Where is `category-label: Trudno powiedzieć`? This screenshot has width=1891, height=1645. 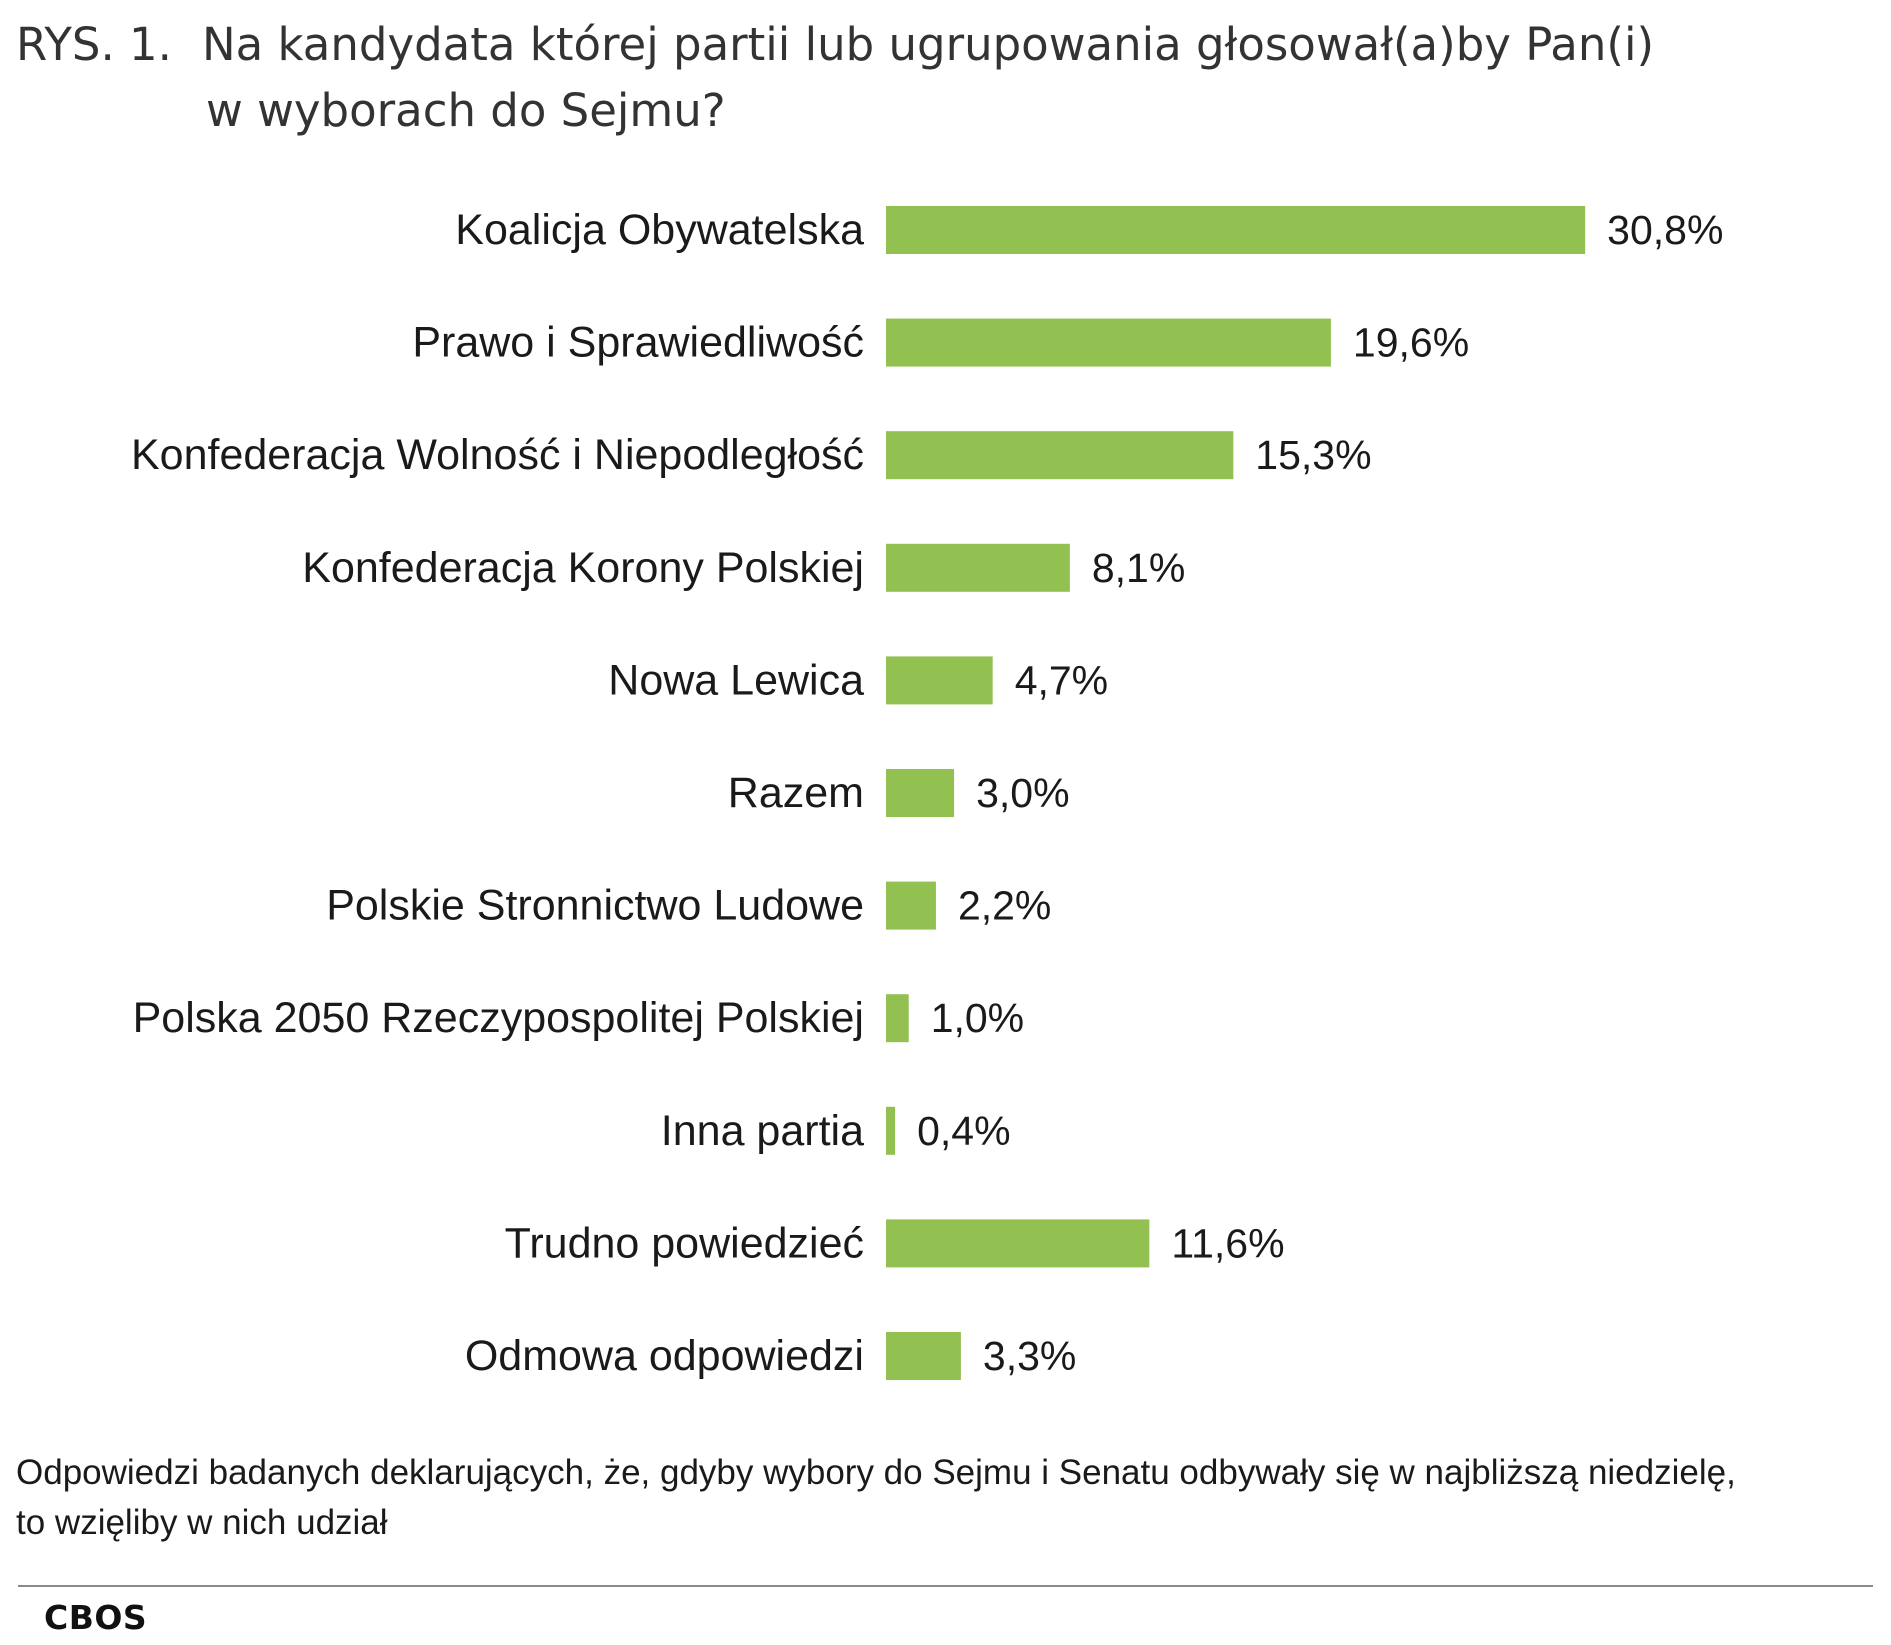
category-label: Trudno powiedzieć is located at coordinates (684, 1243).